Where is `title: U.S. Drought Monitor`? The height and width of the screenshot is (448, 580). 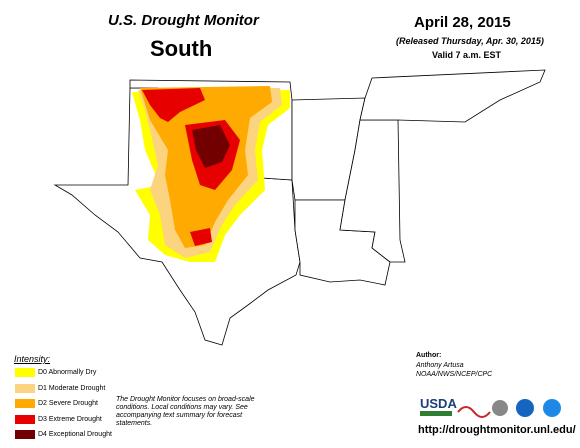 title: U.S. Drought Monitor is located at coordinates (183, 20).